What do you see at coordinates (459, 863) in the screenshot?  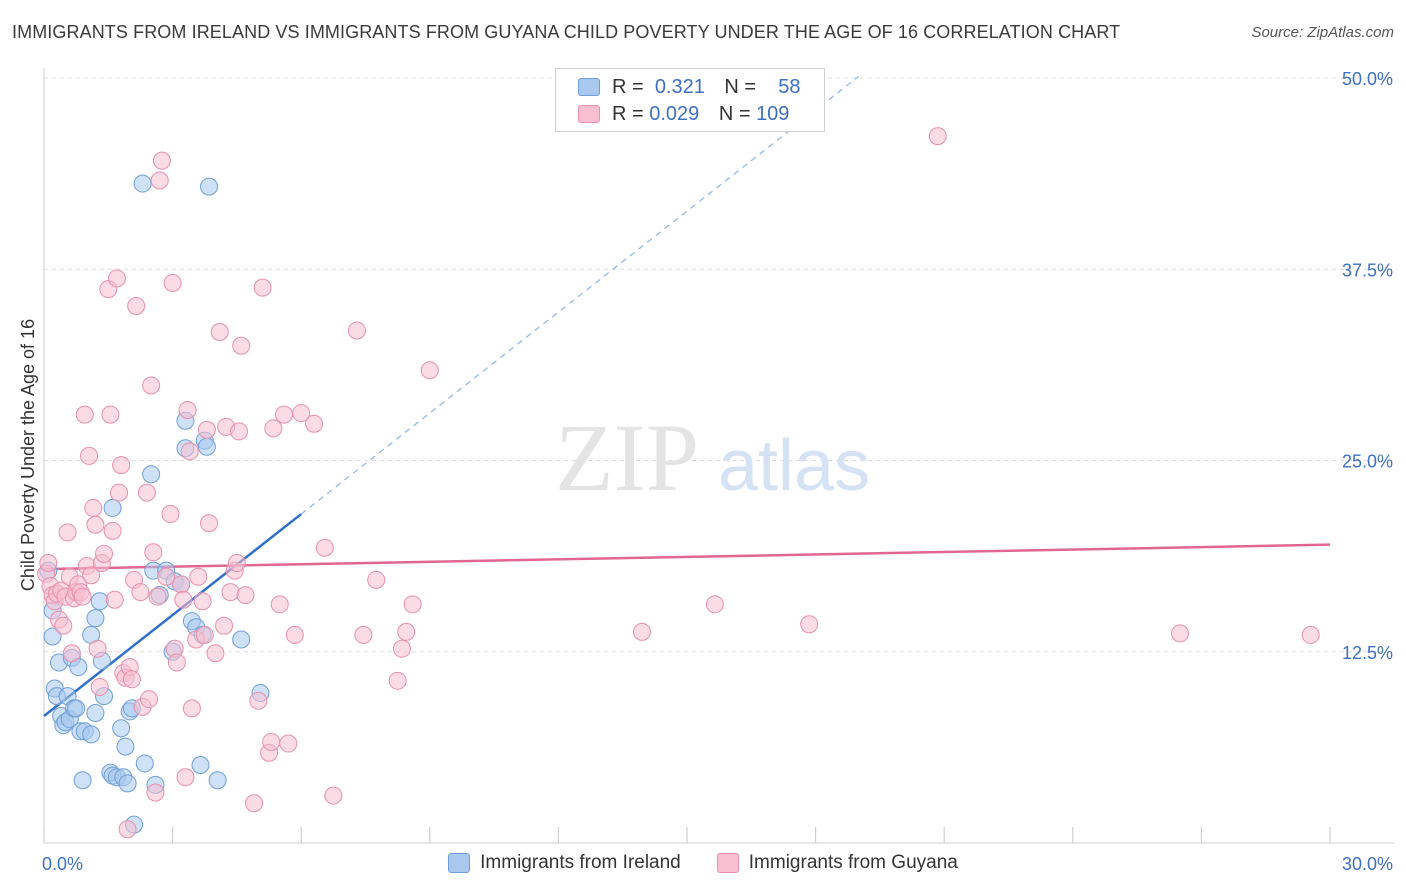 I see `series-swatch-ireland` at bounding box center [459, 863].